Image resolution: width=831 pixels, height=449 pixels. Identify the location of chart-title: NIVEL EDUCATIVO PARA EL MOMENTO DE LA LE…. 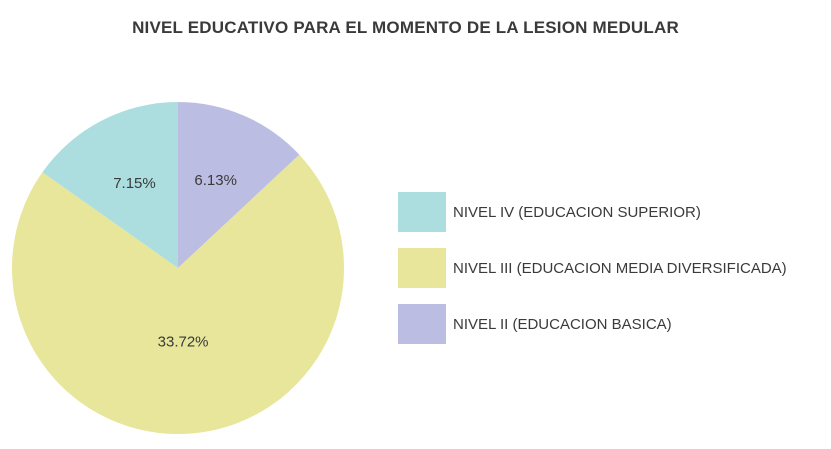
(405, 27).